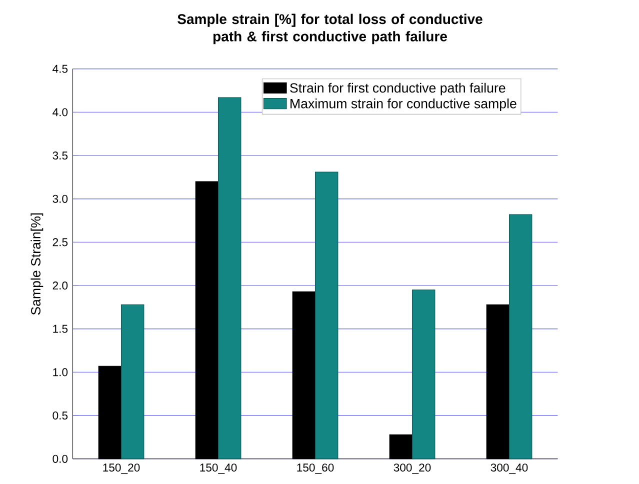  What do you see at coordinates (60, 328) in the screenshot?
I see `y-tick-label: 1.5` at bounding box center [60, 328].